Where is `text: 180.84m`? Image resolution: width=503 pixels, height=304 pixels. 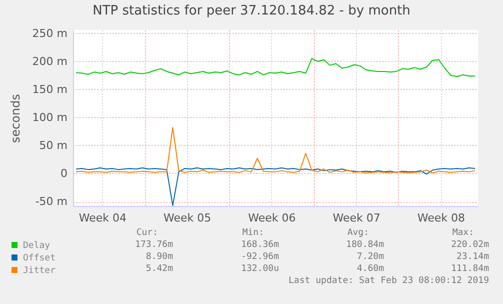
text: 180.84m is located at coordinates (365, 245).